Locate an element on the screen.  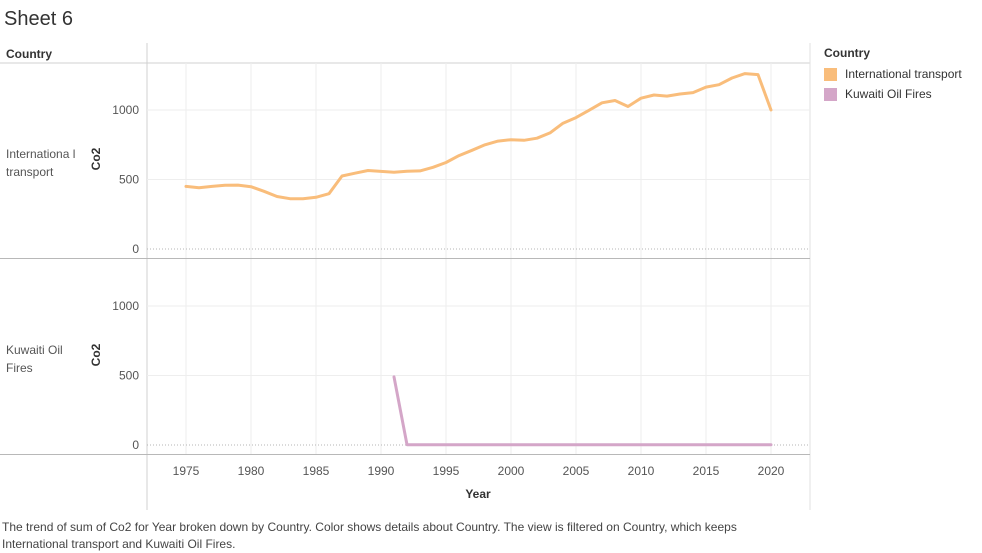
x-tick-label: 1980 is located at coordinates (251, 471).